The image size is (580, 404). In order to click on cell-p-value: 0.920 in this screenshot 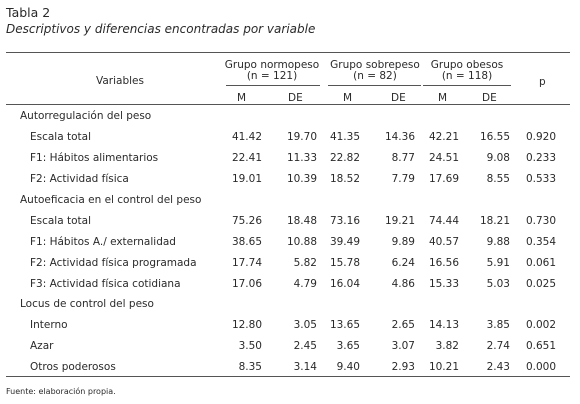, I will do `click(540, 137)`.